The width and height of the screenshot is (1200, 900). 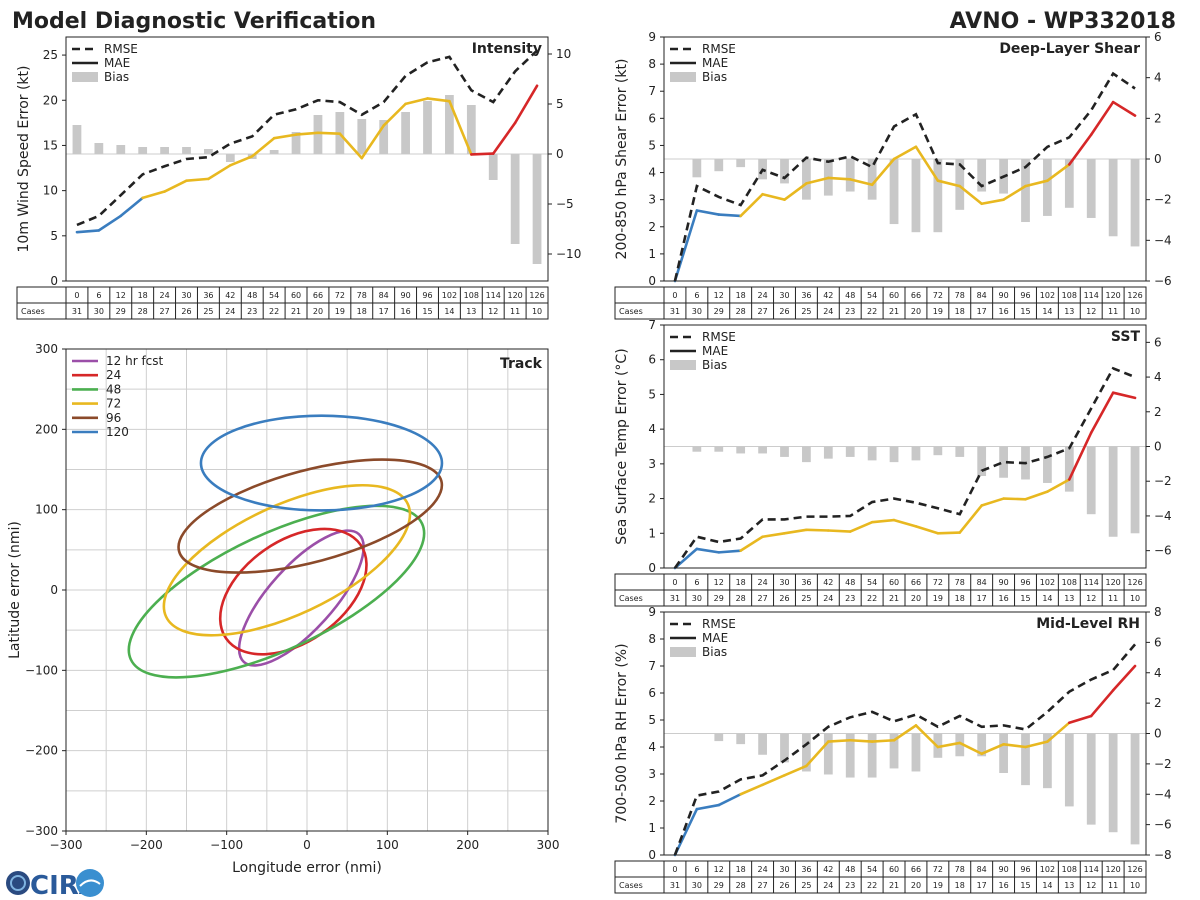 I want to click on y2-tick-label: 10, so click(x=563, y=54).